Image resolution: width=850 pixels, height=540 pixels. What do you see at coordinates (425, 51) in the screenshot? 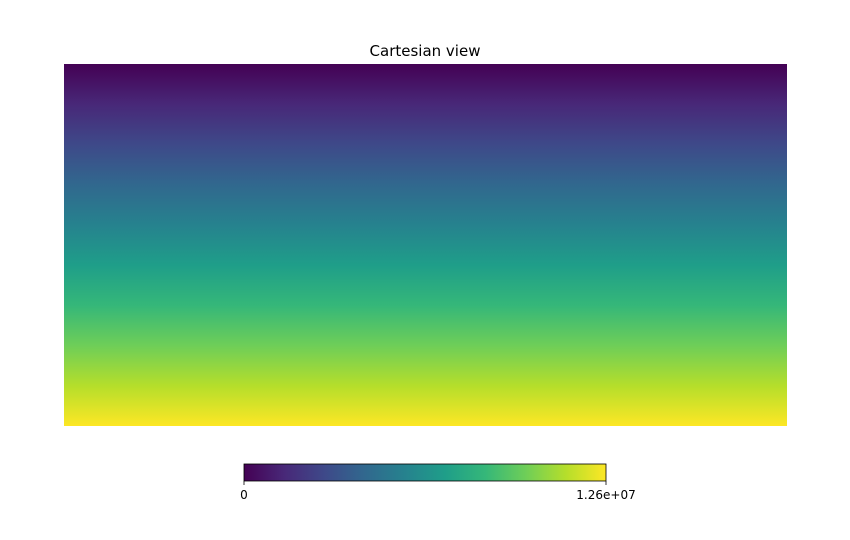
I see `chart-title: Cartesian view` at bounding box center [425, 51].